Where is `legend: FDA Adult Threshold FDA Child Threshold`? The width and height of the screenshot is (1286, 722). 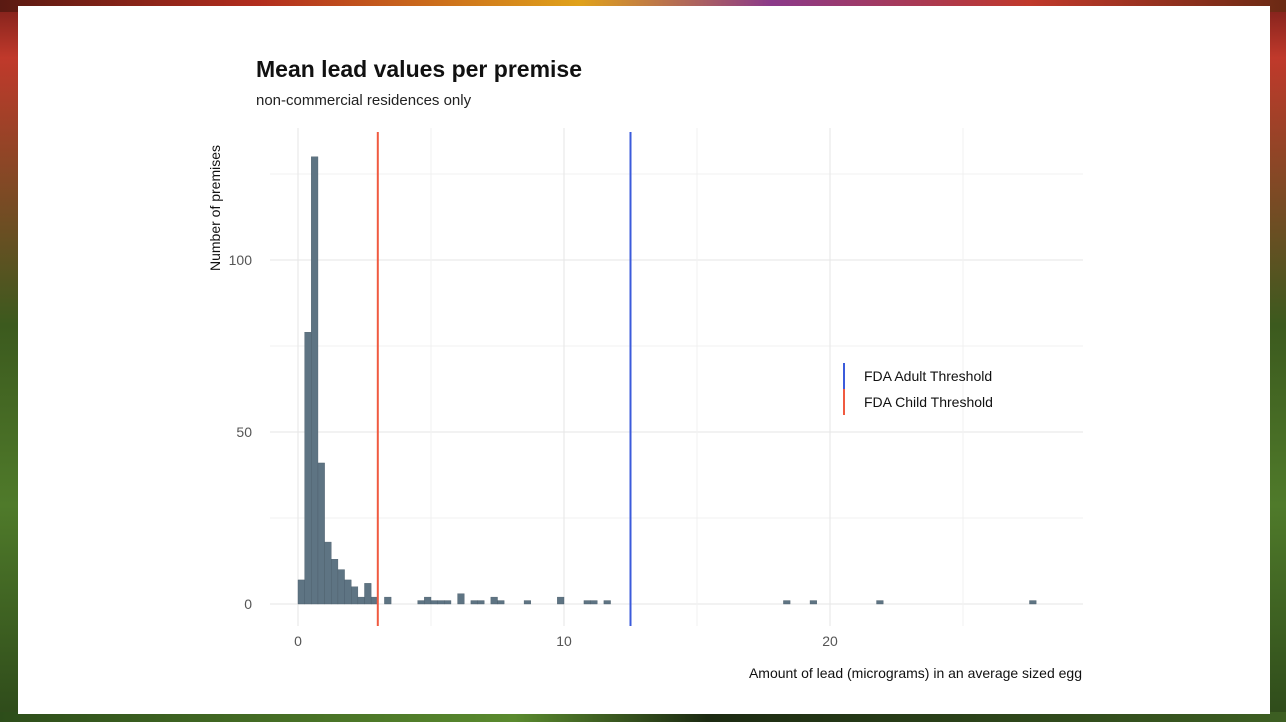 legend: FDA Adult Threshold FDA Child Threshold is located at coordinates (918, 389).